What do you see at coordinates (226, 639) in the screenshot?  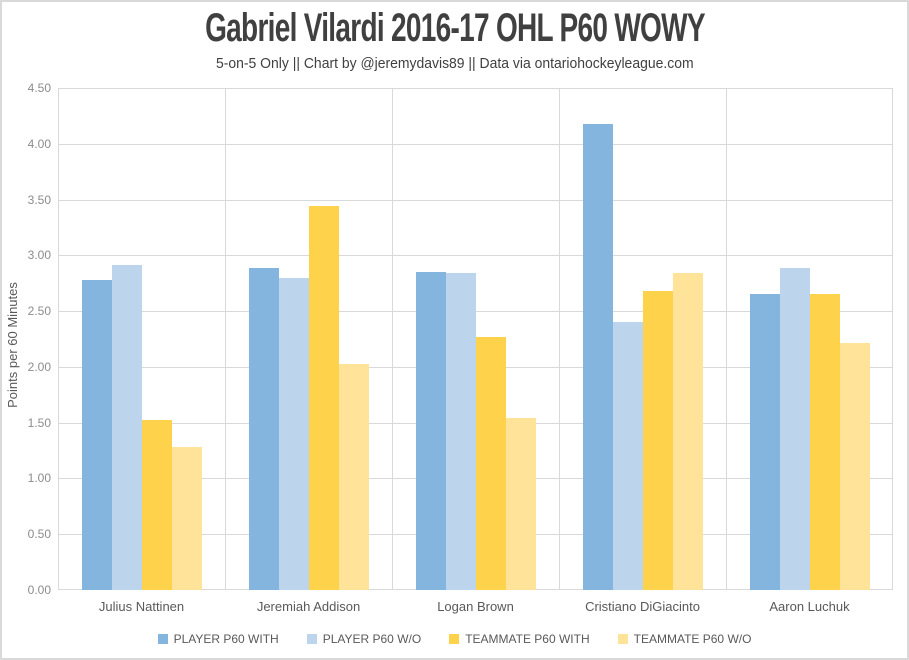 I see `legend-label-player-p60-with: PLAYER P60 WITH` at bounding box center [226, 639].